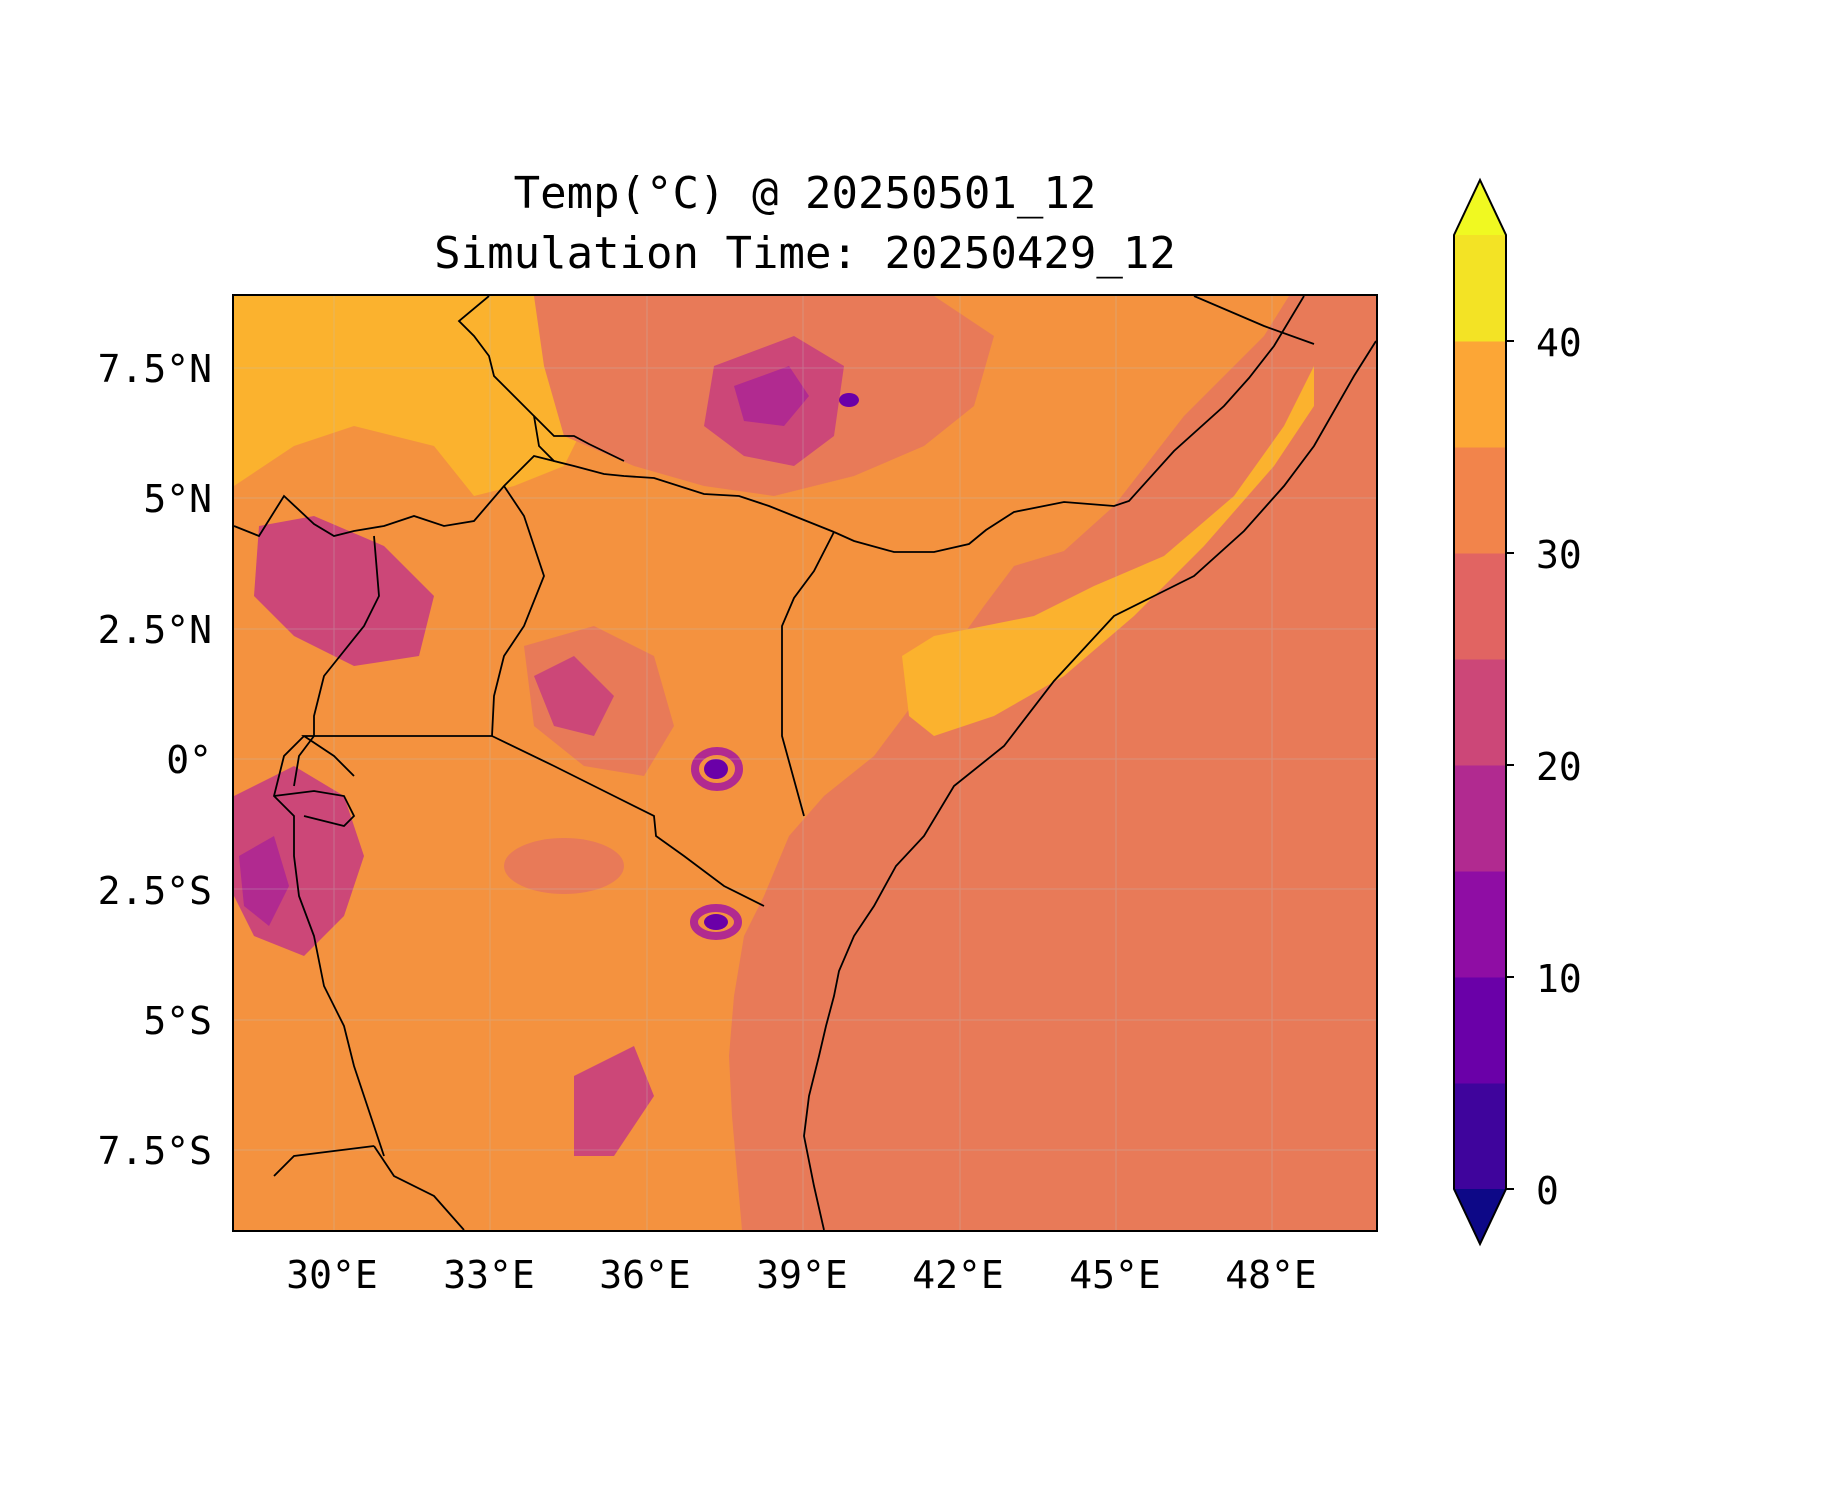 The image size is (1833, 1500). I want to click on field-35-40-east, so click(1108, 551).